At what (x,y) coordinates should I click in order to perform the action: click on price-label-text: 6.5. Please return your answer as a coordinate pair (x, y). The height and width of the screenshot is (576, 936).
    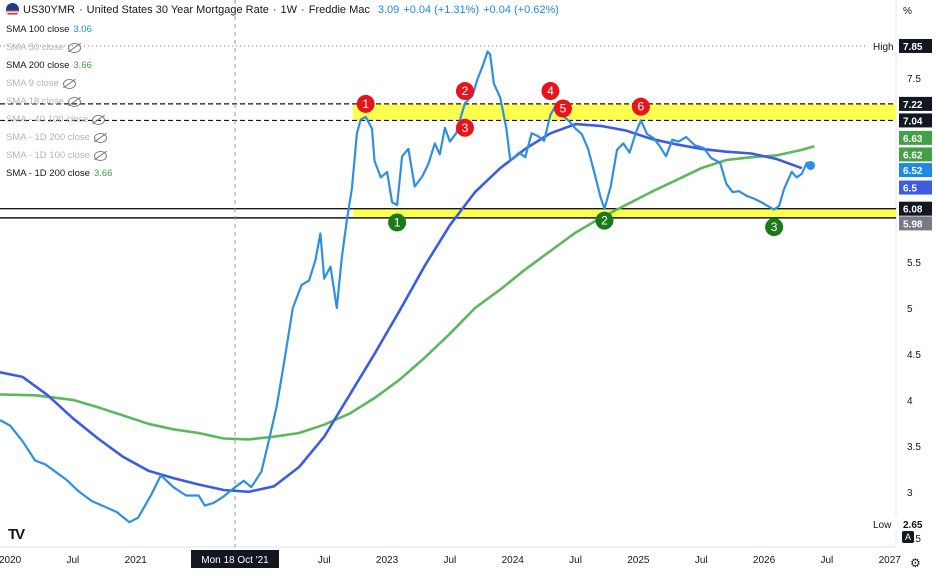
    Looking at the image, I should click on (910, 189).